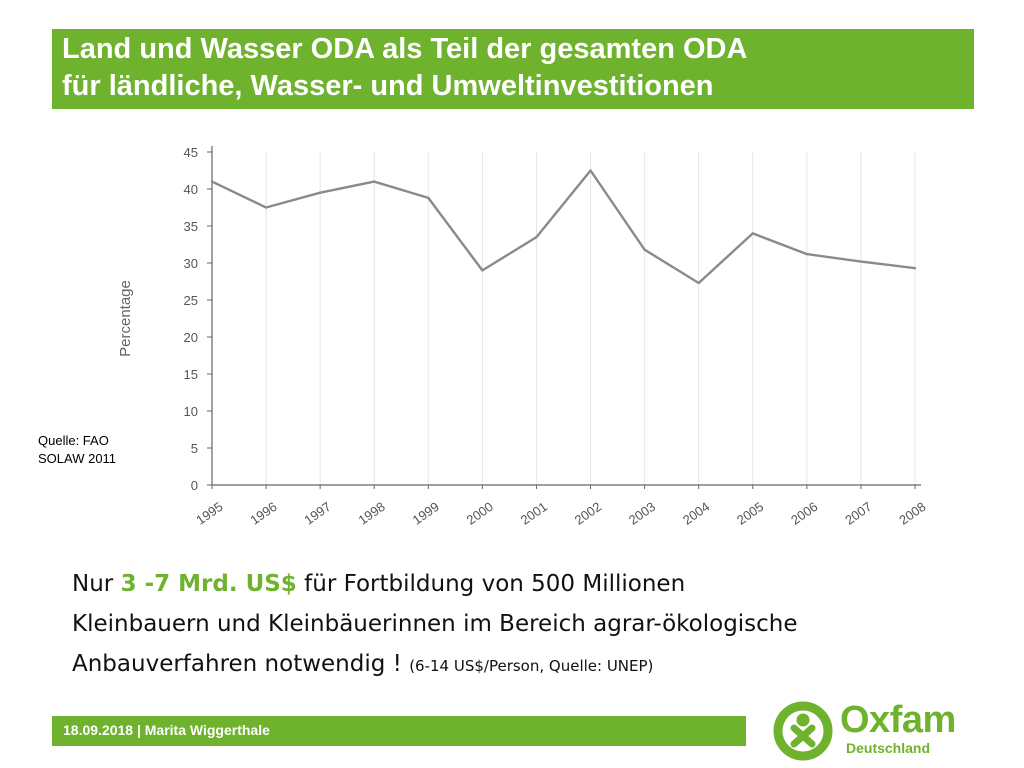 This screenshot has height=768, width=1024. I want to click on x-tick-label-1997: 1997, so click(317, 513).